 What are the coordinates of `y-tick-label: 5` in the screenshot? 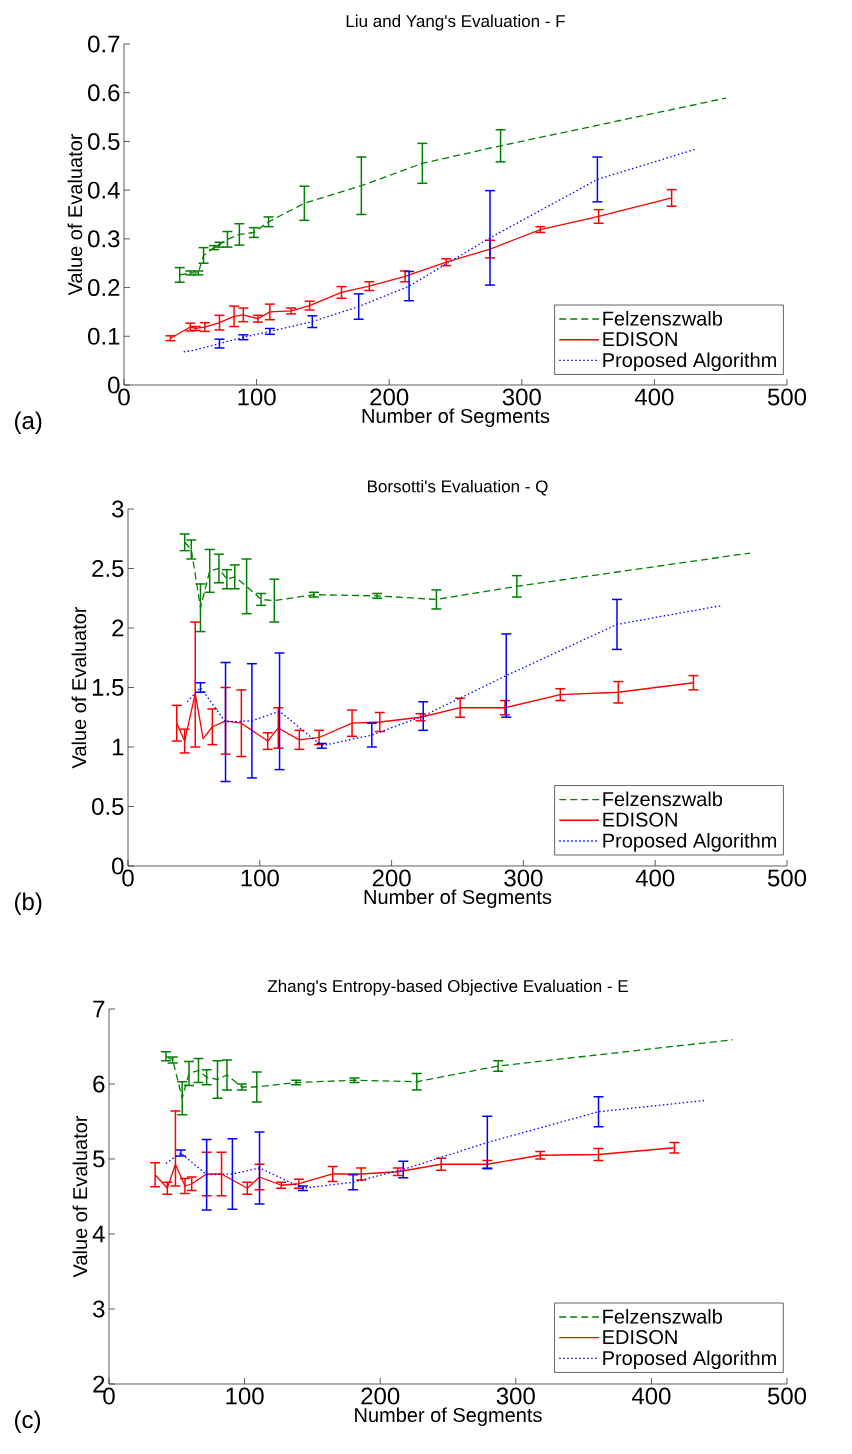 It's located at (99, 1159).